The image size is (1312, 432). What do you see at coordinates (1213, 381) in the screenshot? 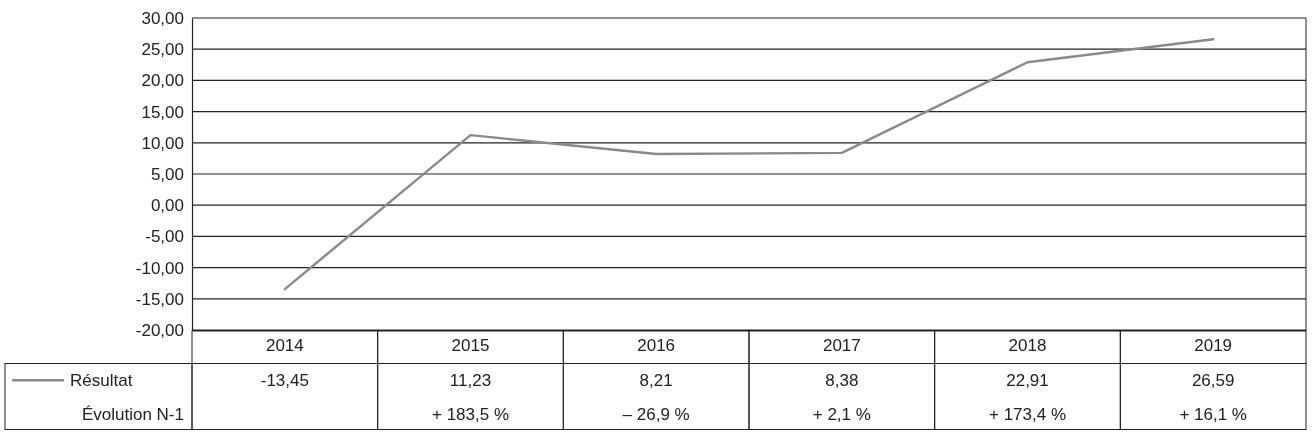
I see `data-label: 26,59` at bounding box center [1213, 381].